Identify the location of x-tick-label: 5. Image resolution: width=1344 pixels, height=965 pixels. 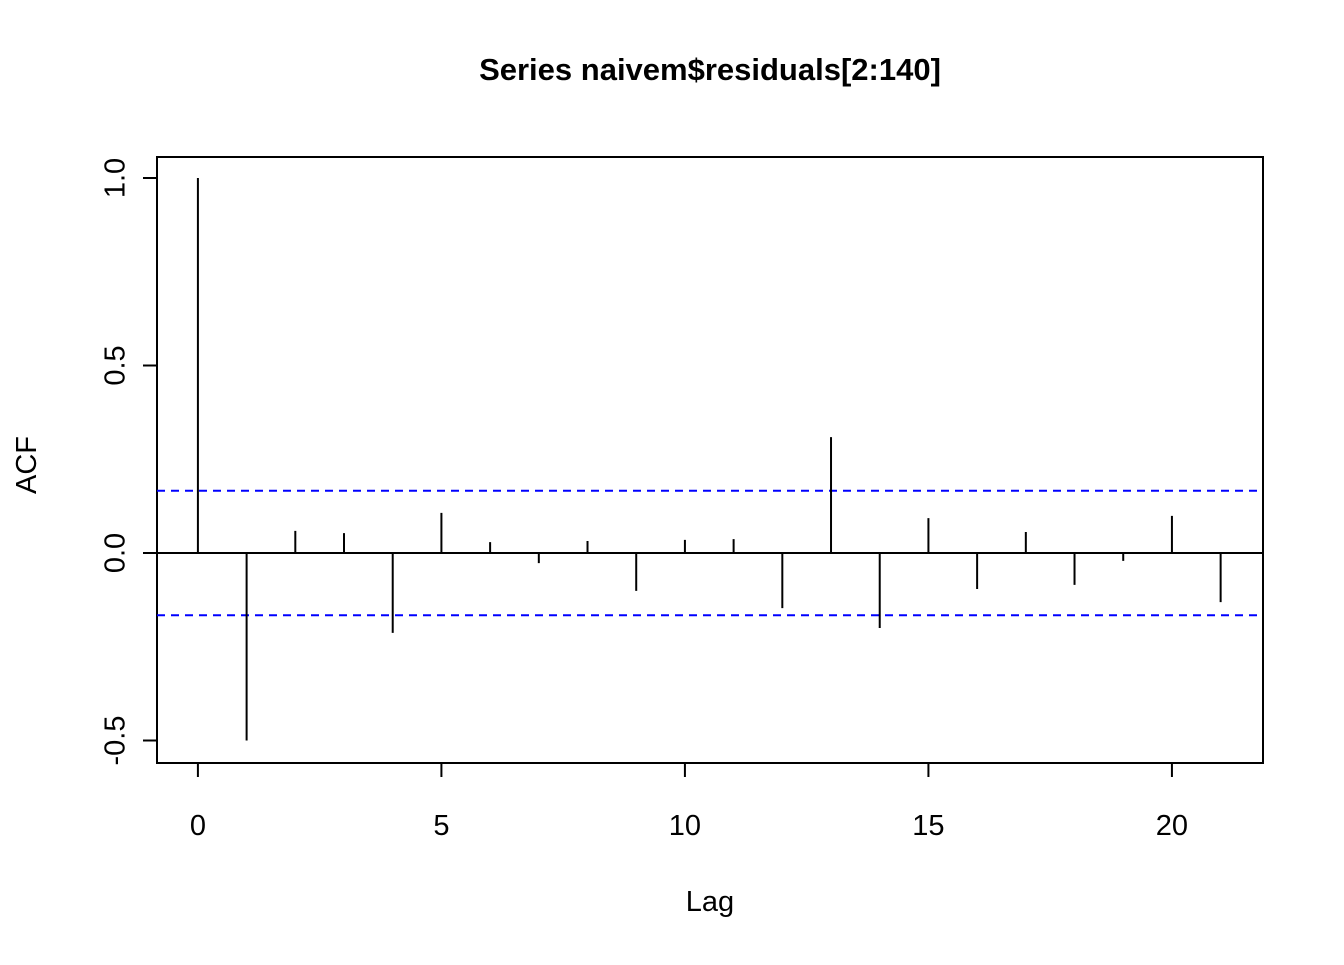
(441, 826).